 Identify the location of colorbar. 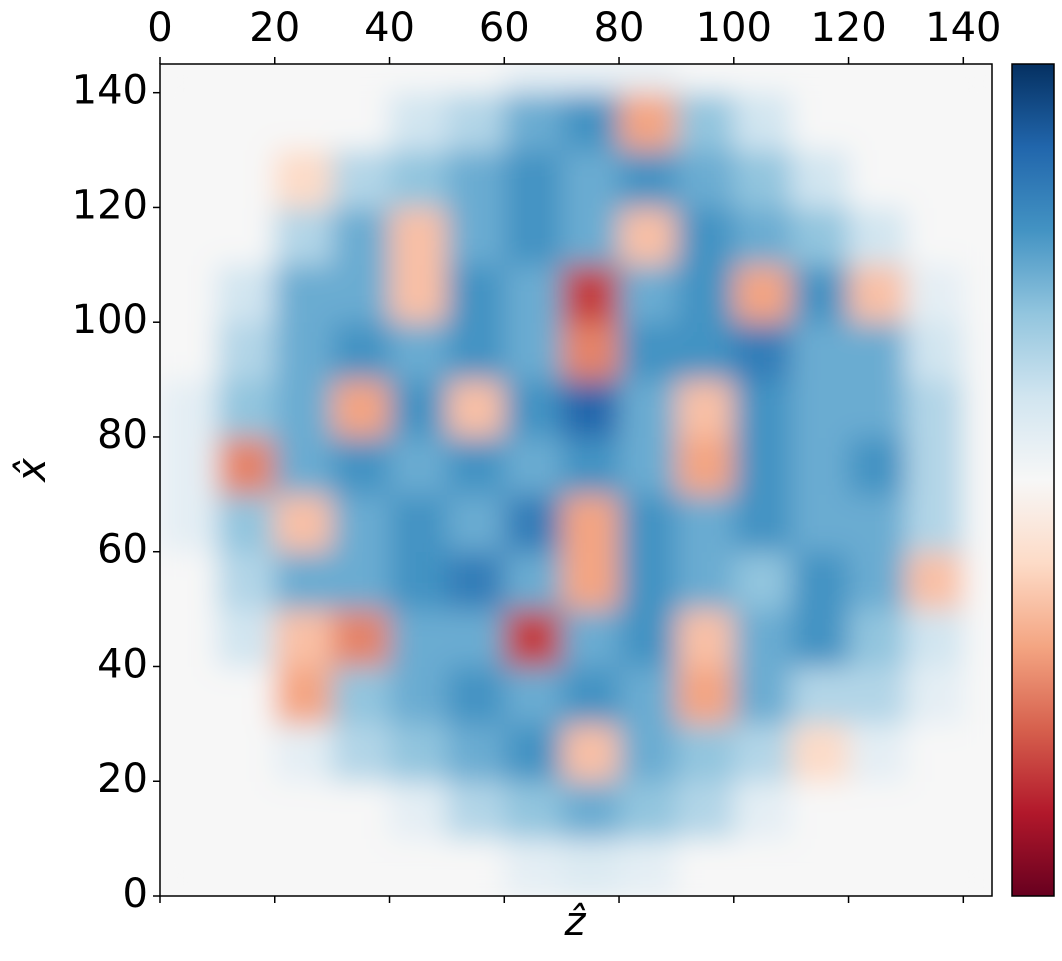
(1033, 480).